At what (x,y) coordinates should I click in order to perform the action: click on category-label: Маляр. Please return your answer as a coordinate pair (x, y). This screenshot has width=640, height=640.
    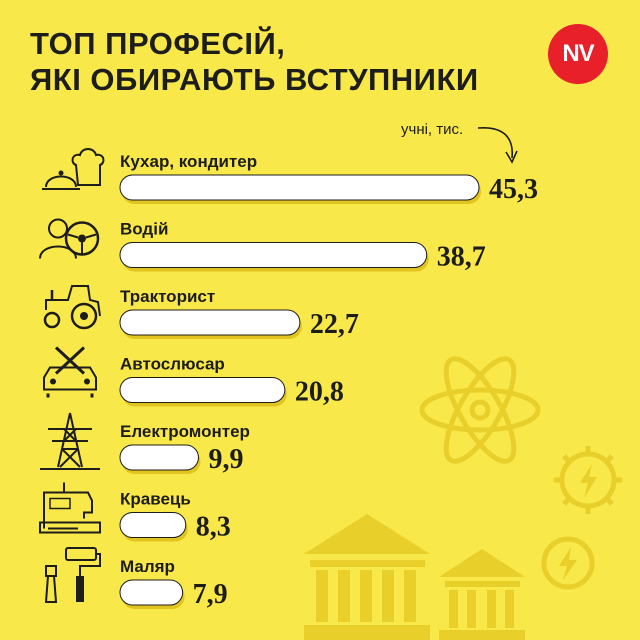
    Looking at the image, I should click on (147, 566).